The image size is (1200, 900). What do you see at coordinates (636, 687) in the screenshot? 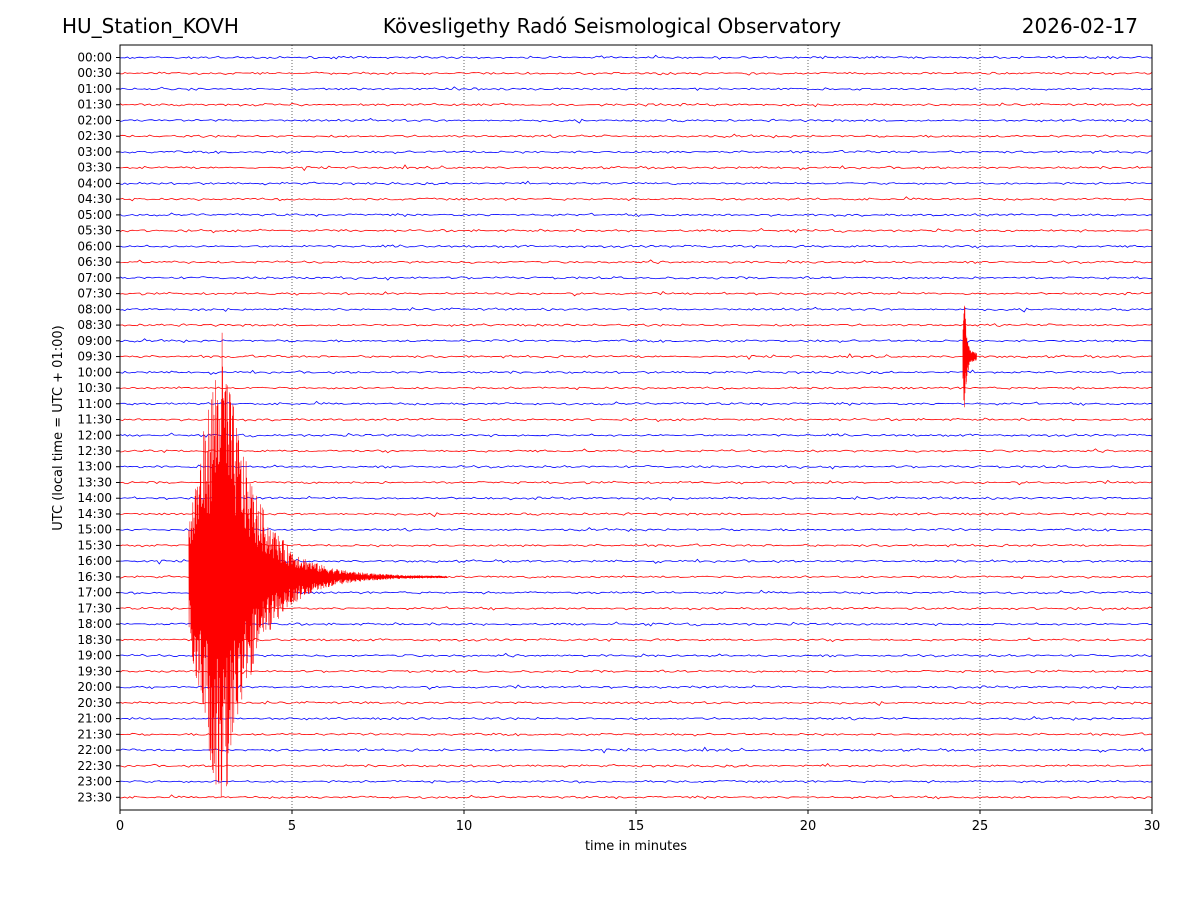
I see `trace-2000` at bounding box center [636, 687].